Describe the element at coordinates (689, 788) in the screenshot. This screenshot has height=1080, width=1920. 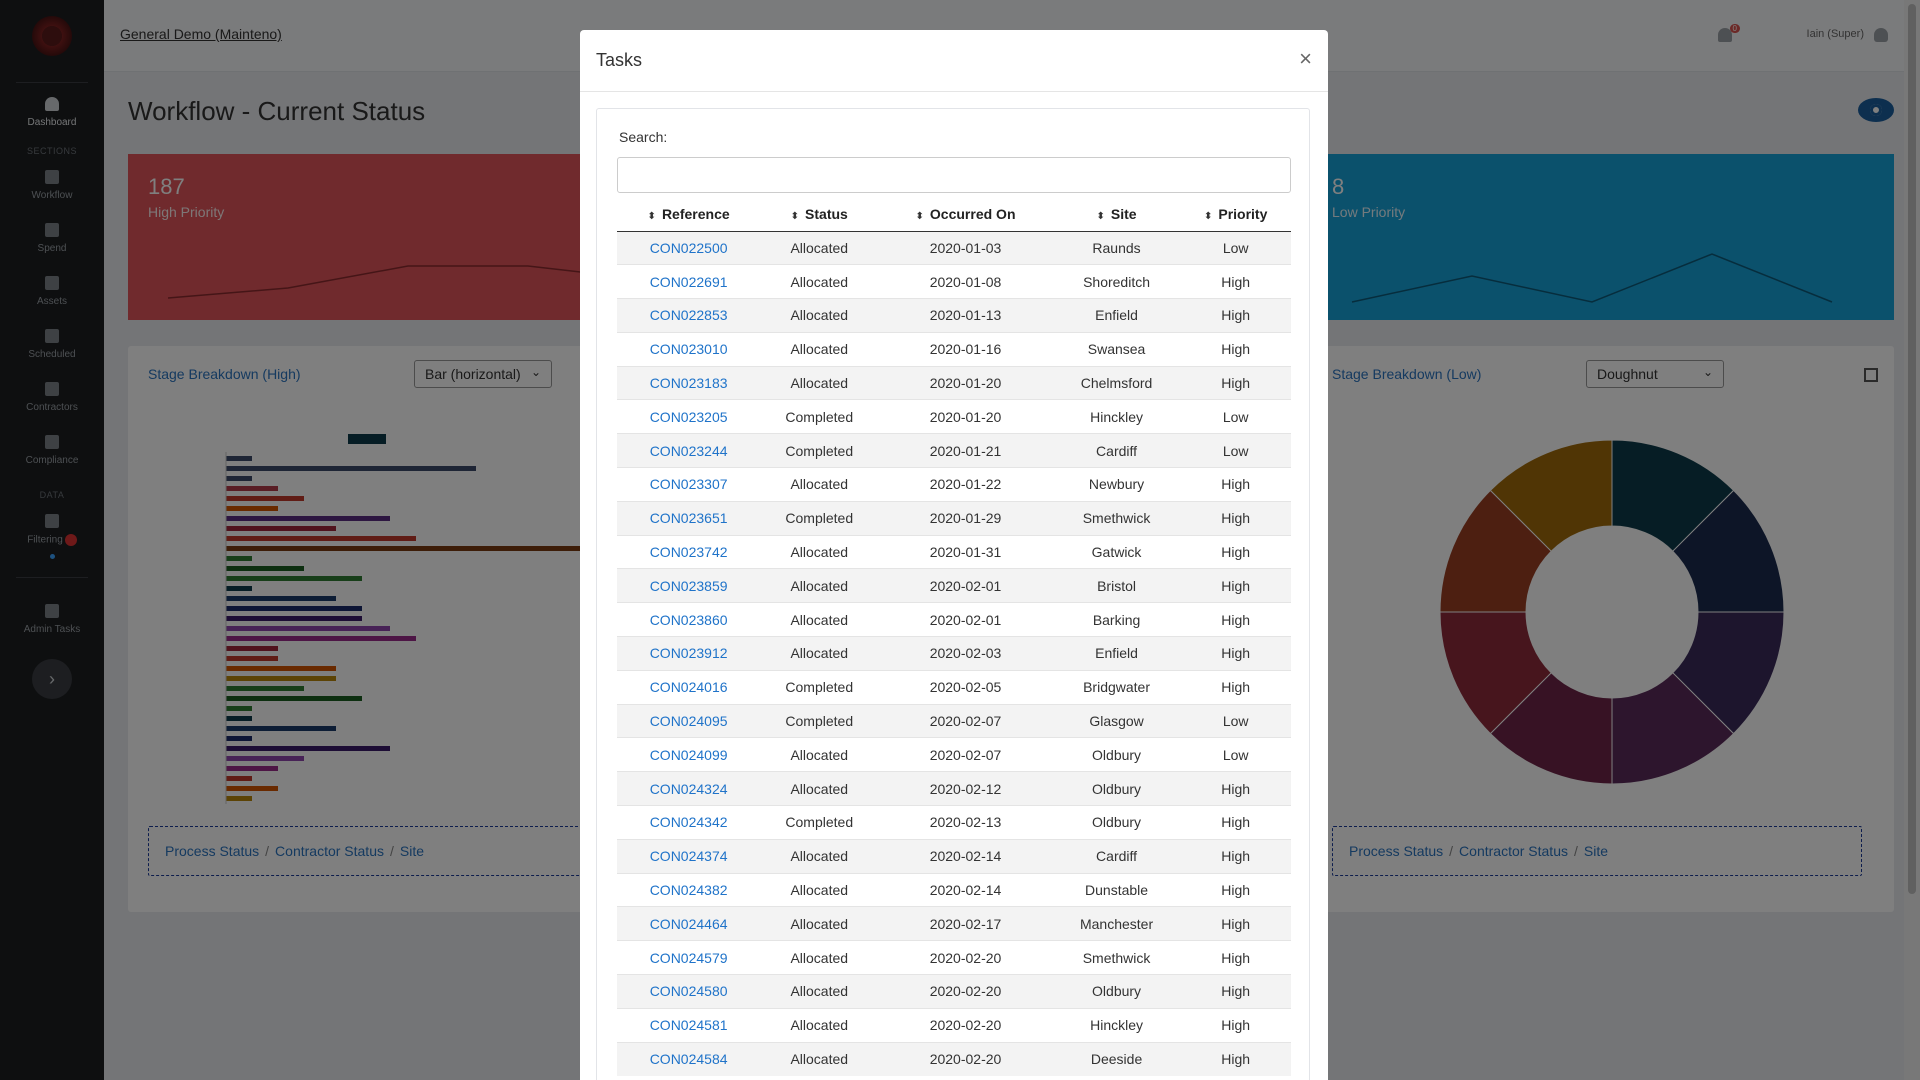
I see `reference-link: CON024324` at that location.